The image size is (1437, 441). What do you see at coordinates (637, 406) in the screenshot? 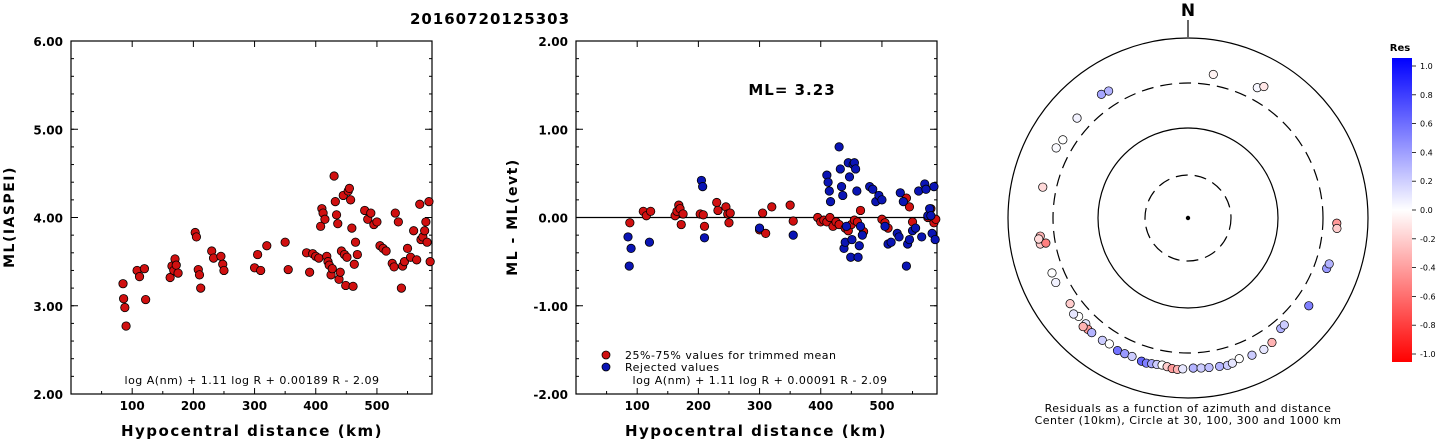
I see `x-tick-label: 100` at bounding box center [637, 406].